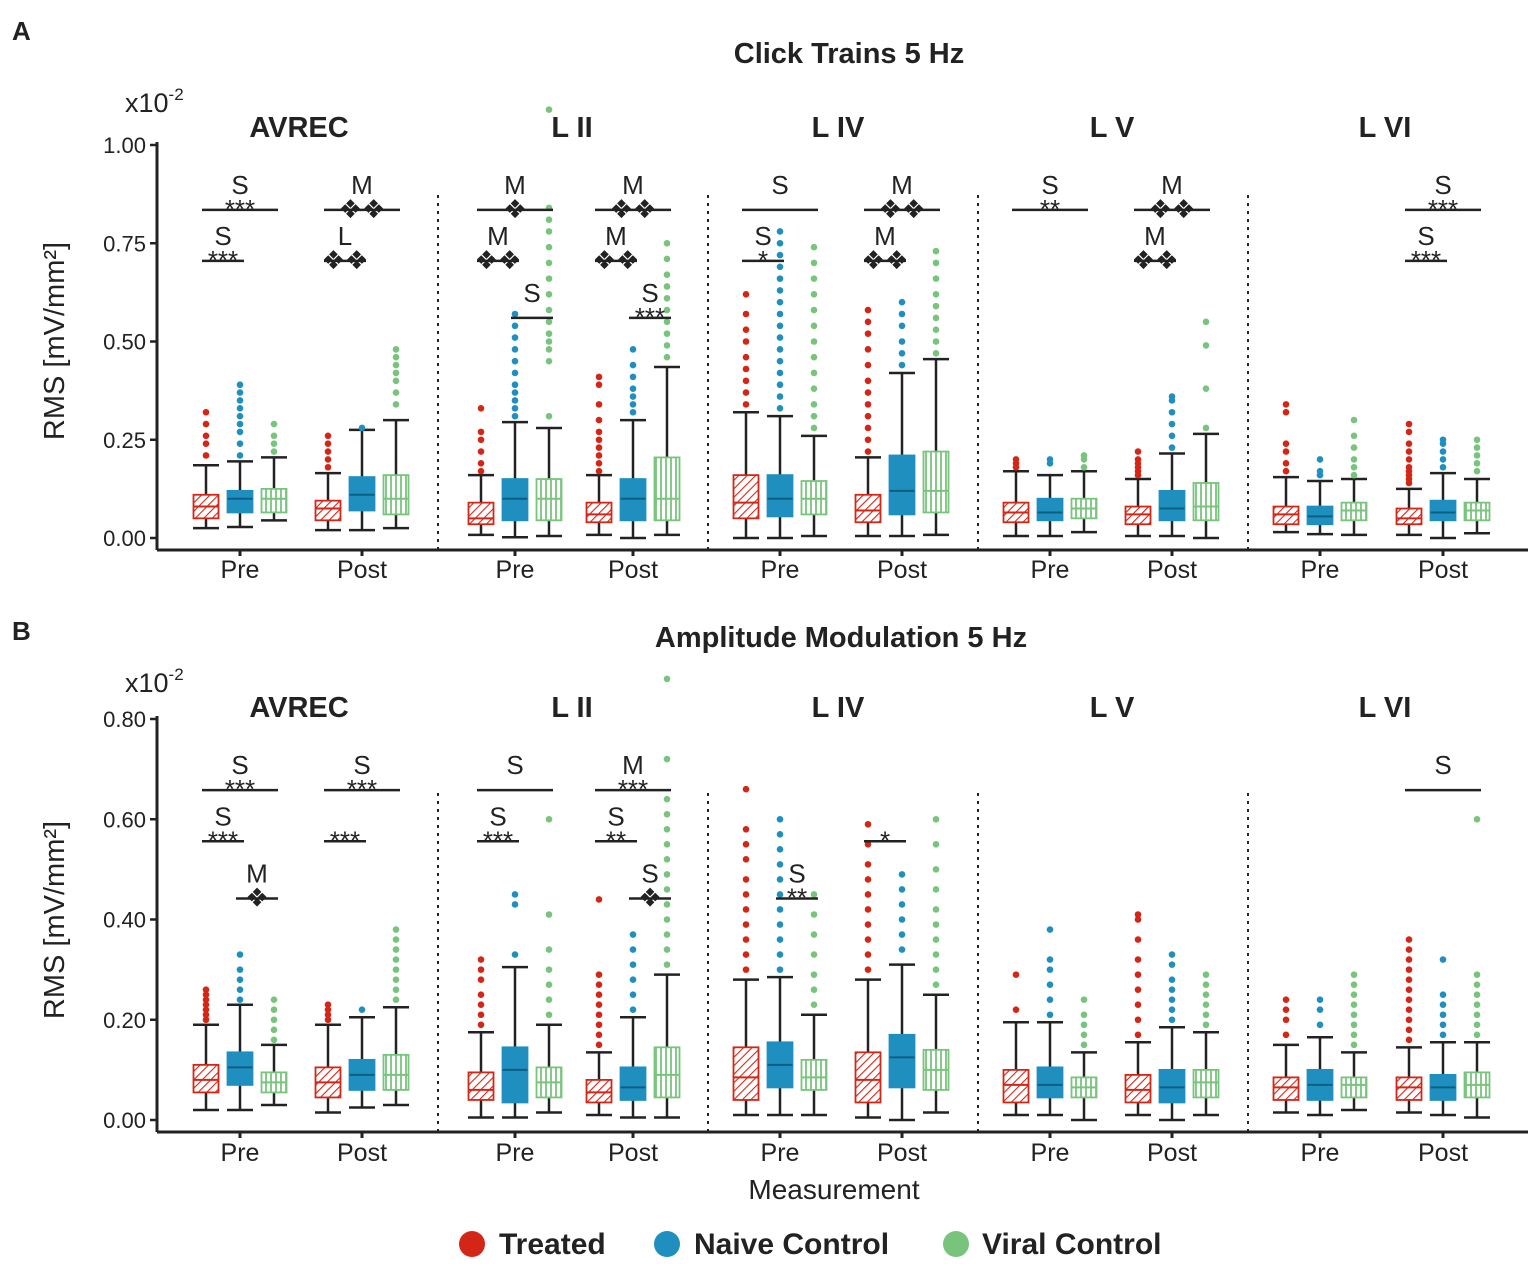 The image size is (1535, 1264). I want to click on significance-stars: ***, so click(498, 840).